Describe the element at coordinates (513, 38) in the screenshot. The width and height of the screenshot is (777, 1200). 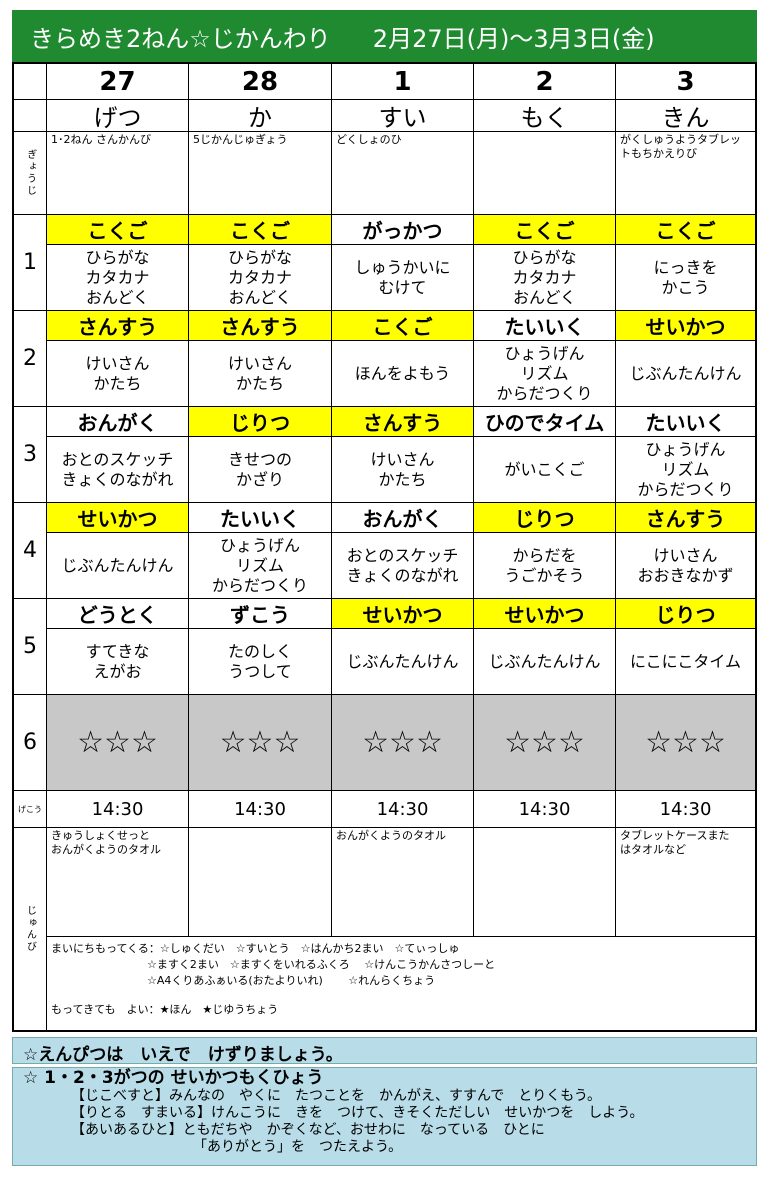
I see `date-range: 2月27日(月)～3月3日(金)` at that location.